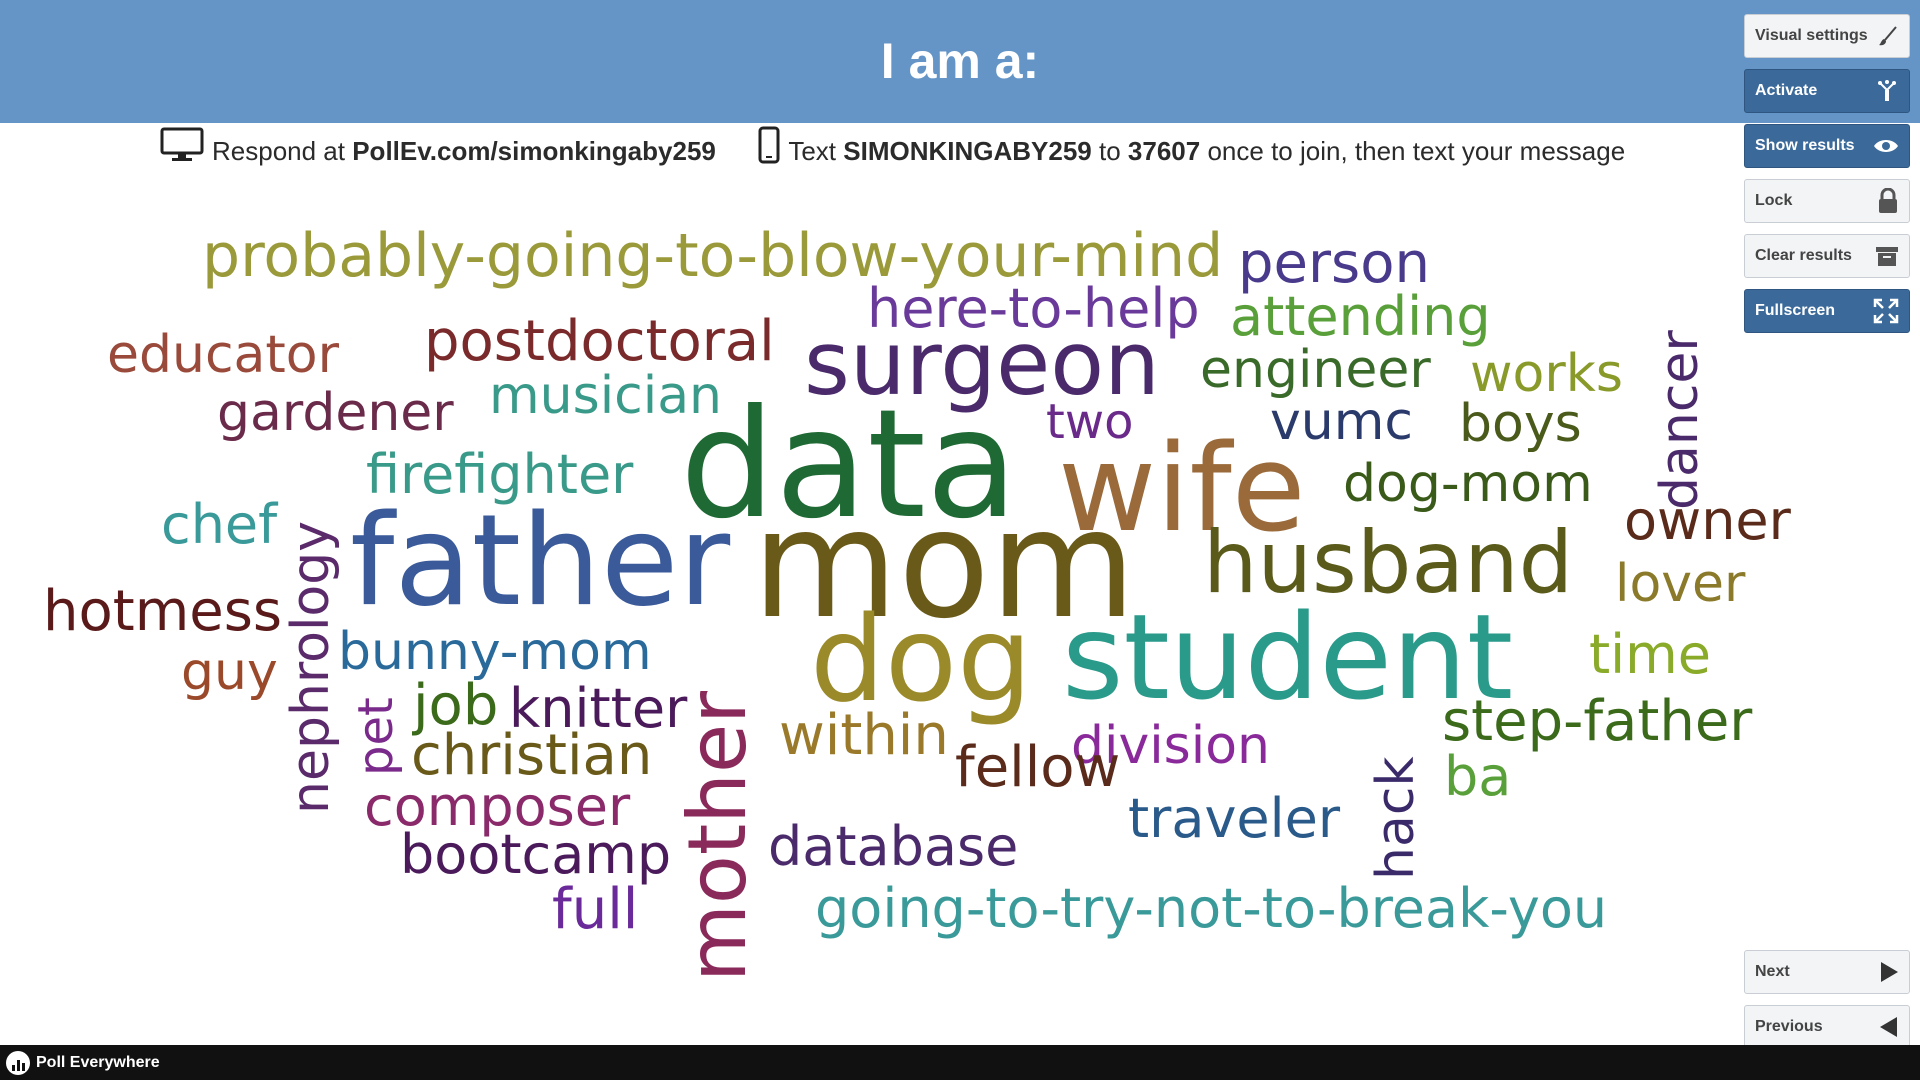 Image resolution: width=1920 pixels, height=1080 pixels. Describe the element at coordinates (1597, 721) in the screenshot. I see `cloud-word: step-father` at that location.